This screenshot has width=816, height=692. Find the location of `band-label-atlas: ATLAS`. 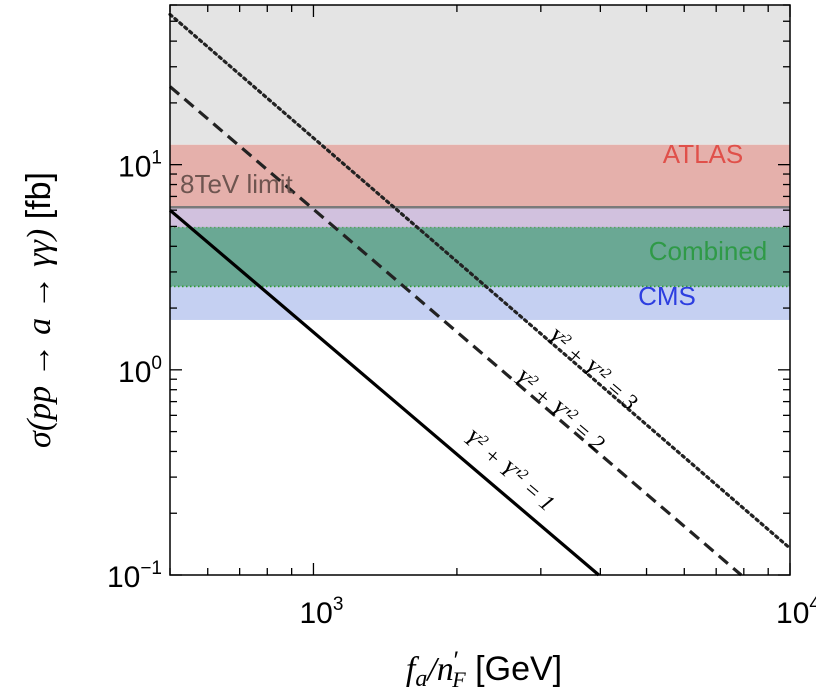

band-label-atlas: ATLAS is located at coordinates (703, 154).